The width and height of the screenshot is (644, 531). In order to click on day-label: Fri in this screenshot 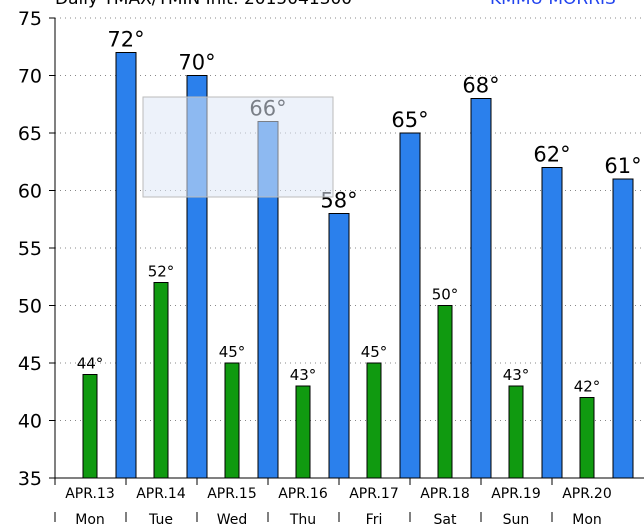, I will do `click(374, 520)`.